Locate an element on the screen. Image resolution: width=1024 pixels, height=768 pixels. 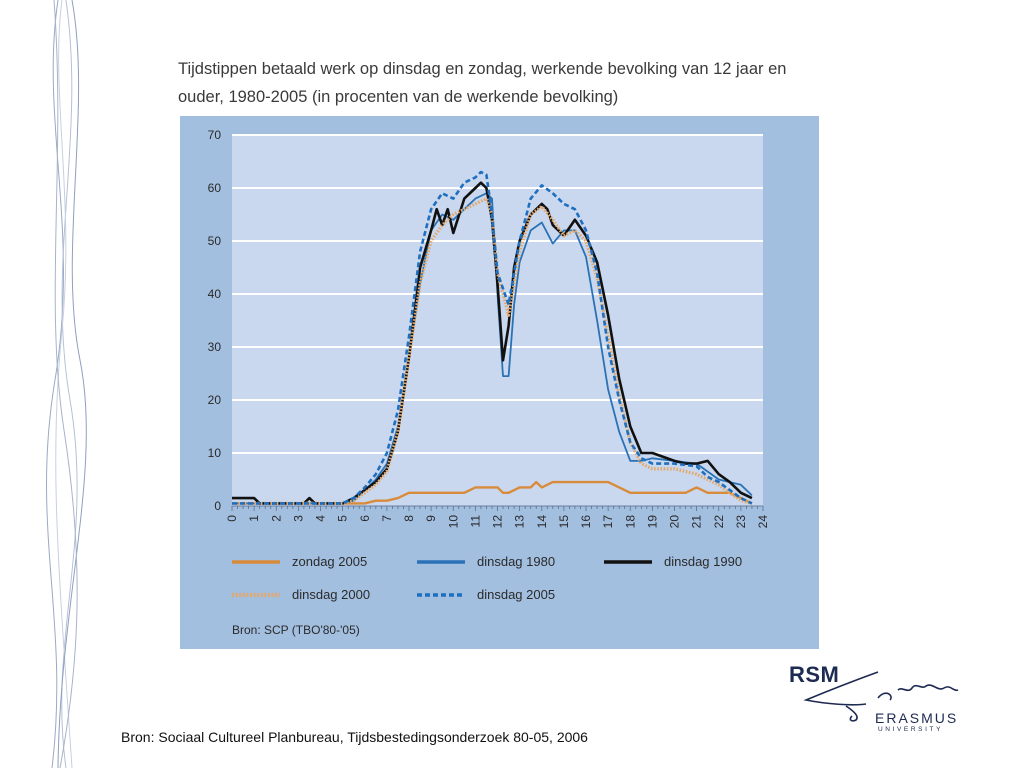
x-tick-label: 22 is located at coordinates (719, 522).